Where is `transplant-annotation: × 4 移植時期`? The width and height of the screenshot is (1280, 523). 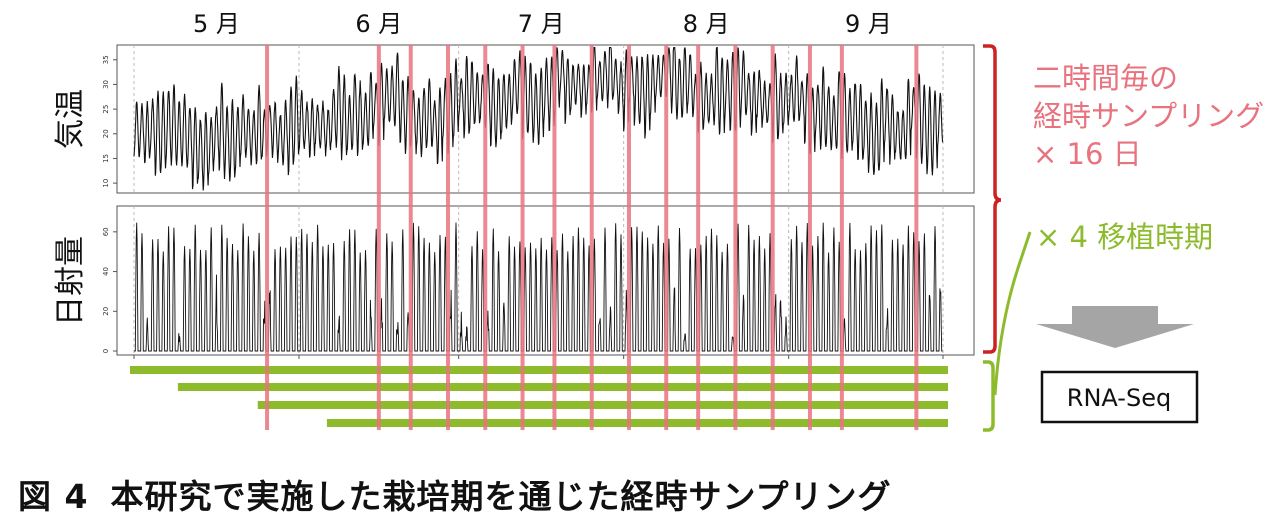 transplant-annotation: × 4 移植時期 is located at coordinates (1124, 237).